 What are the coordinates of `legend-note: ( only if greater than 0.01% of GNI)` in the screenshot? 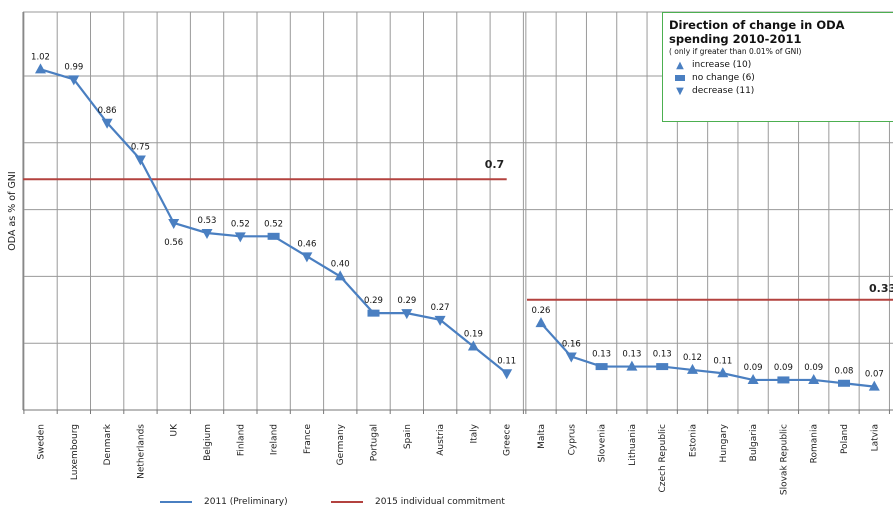 It's located at (735, 51).